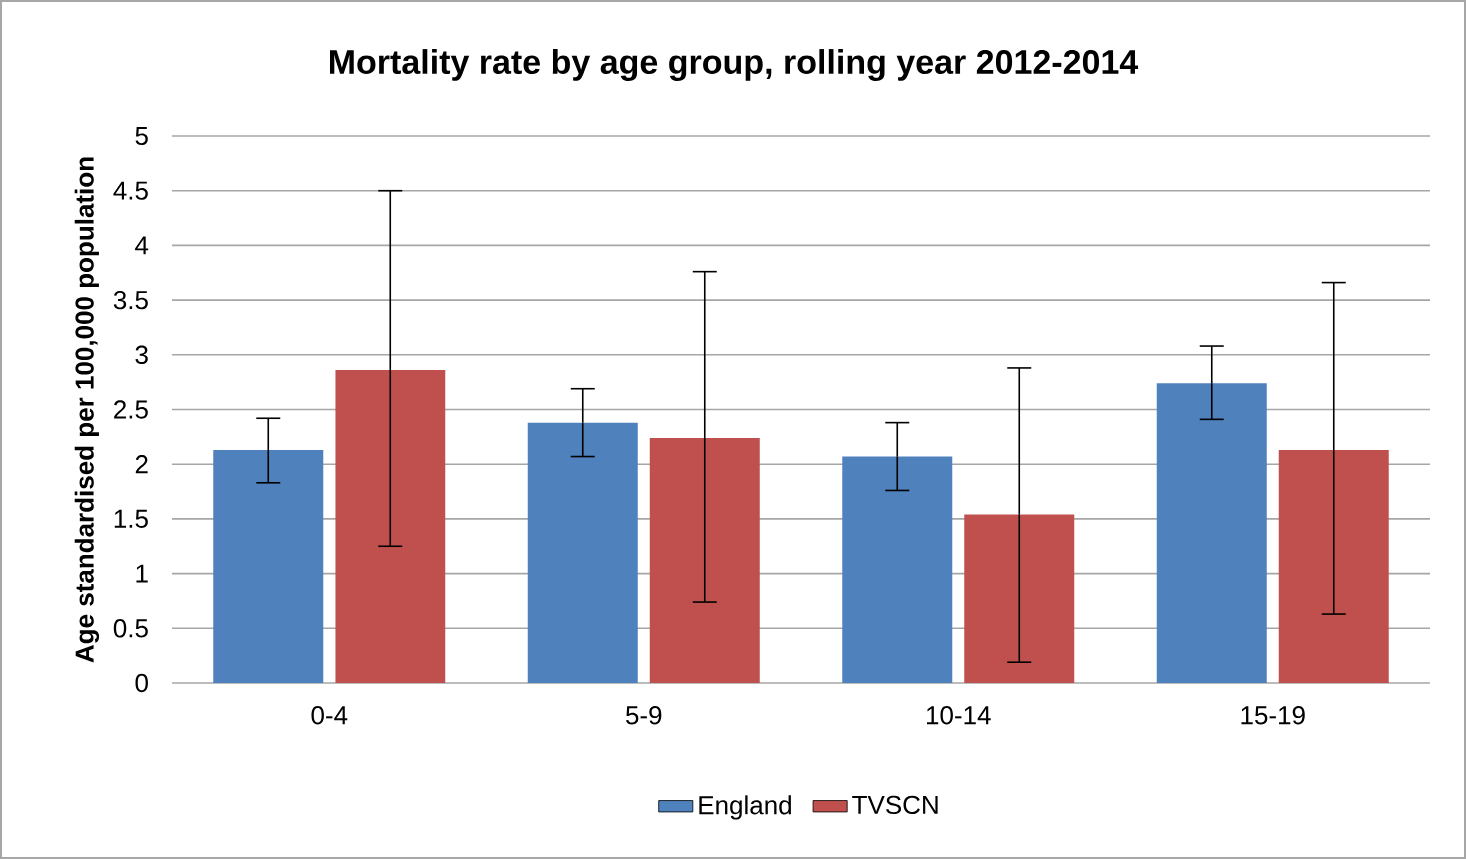 The height and width of the screenshot is (859, 1466). Describe the element at coordinates (734, 65) in the screenshot. I see `chart-title: Mortality rate by age group, rolling year 2012-2014` at that location.